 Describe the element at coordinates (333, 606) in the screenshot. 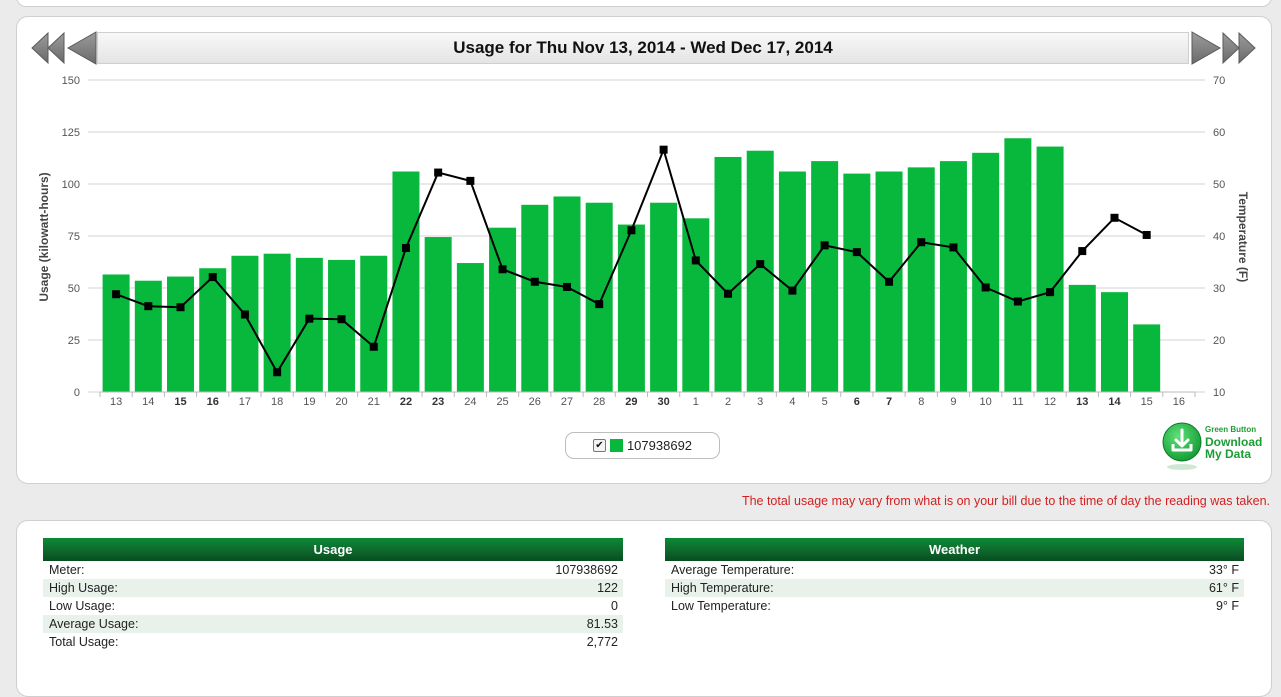

I see `table-row: Low Usage: 0` at that location.